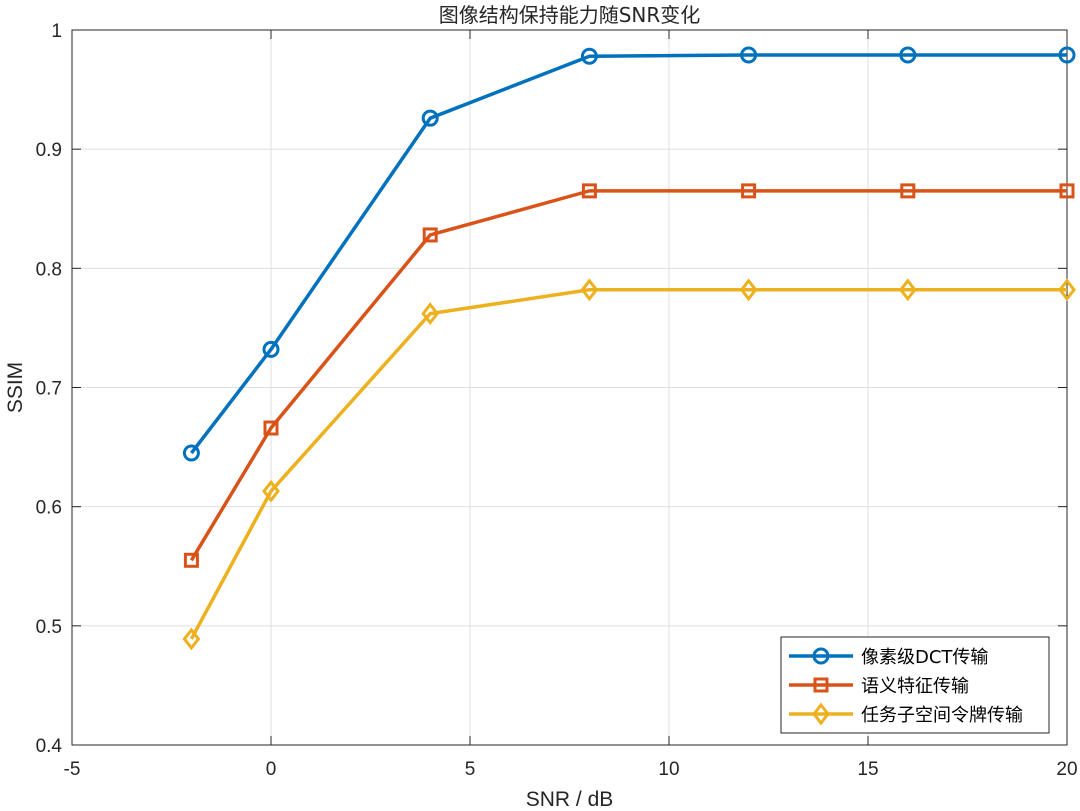 Image resolution: width=1080 pixels, height=811 pixels. Describe the element at coordinates (470, 769) in the screenshot. I see `x-tick-label: 5` at that location.